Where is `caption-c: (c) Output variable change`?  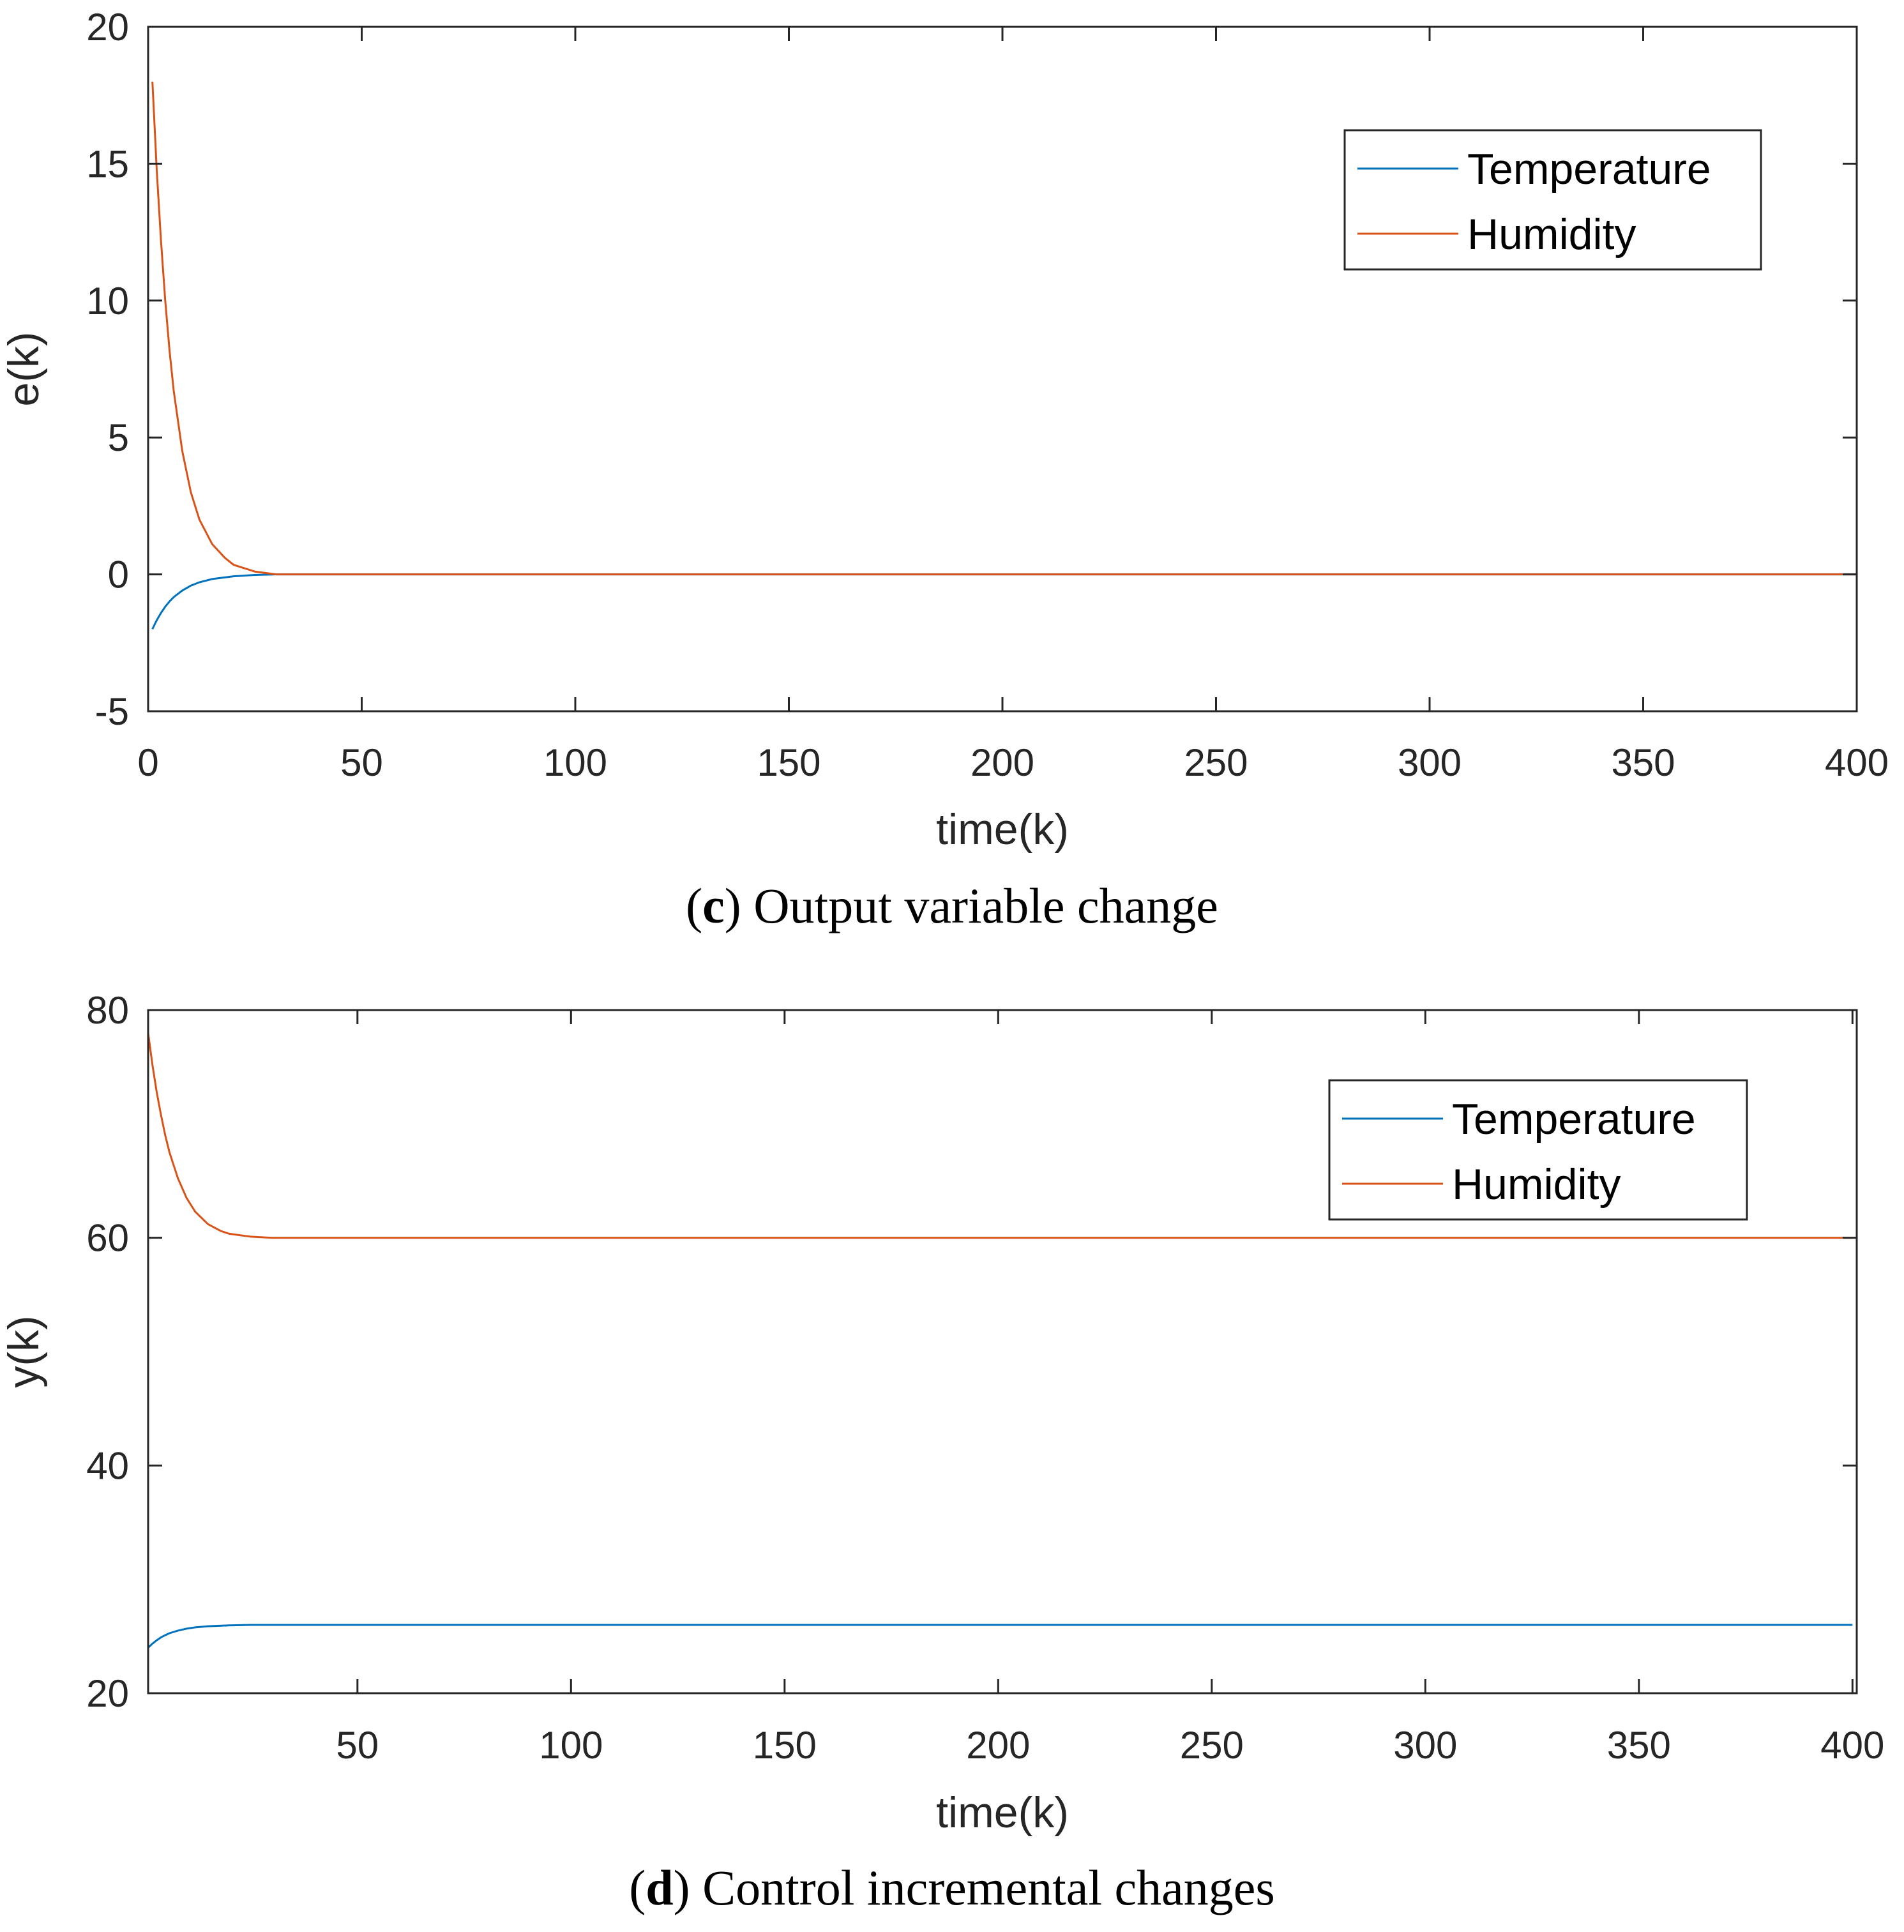 caption-c: (c) Output variable change is located at coordinates (952, 905).